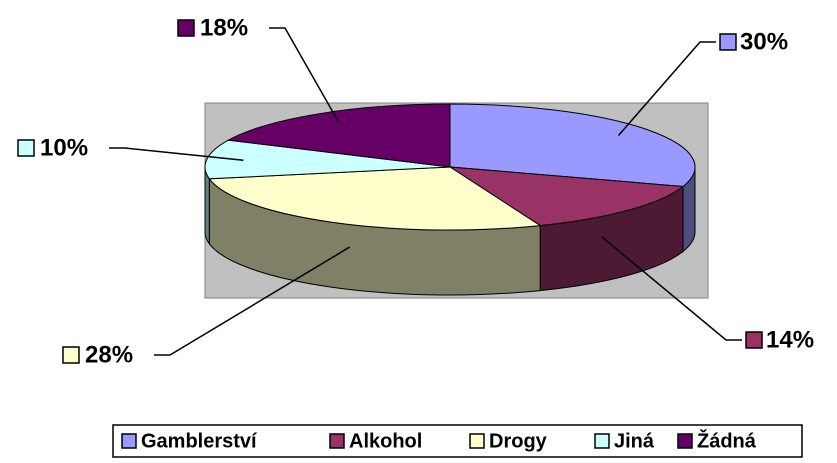 The height and width of the screenshot is (463, 837). Describe the element at coordinates (764, 41) in the screenshot. I see `data-label: 30%` at that location.